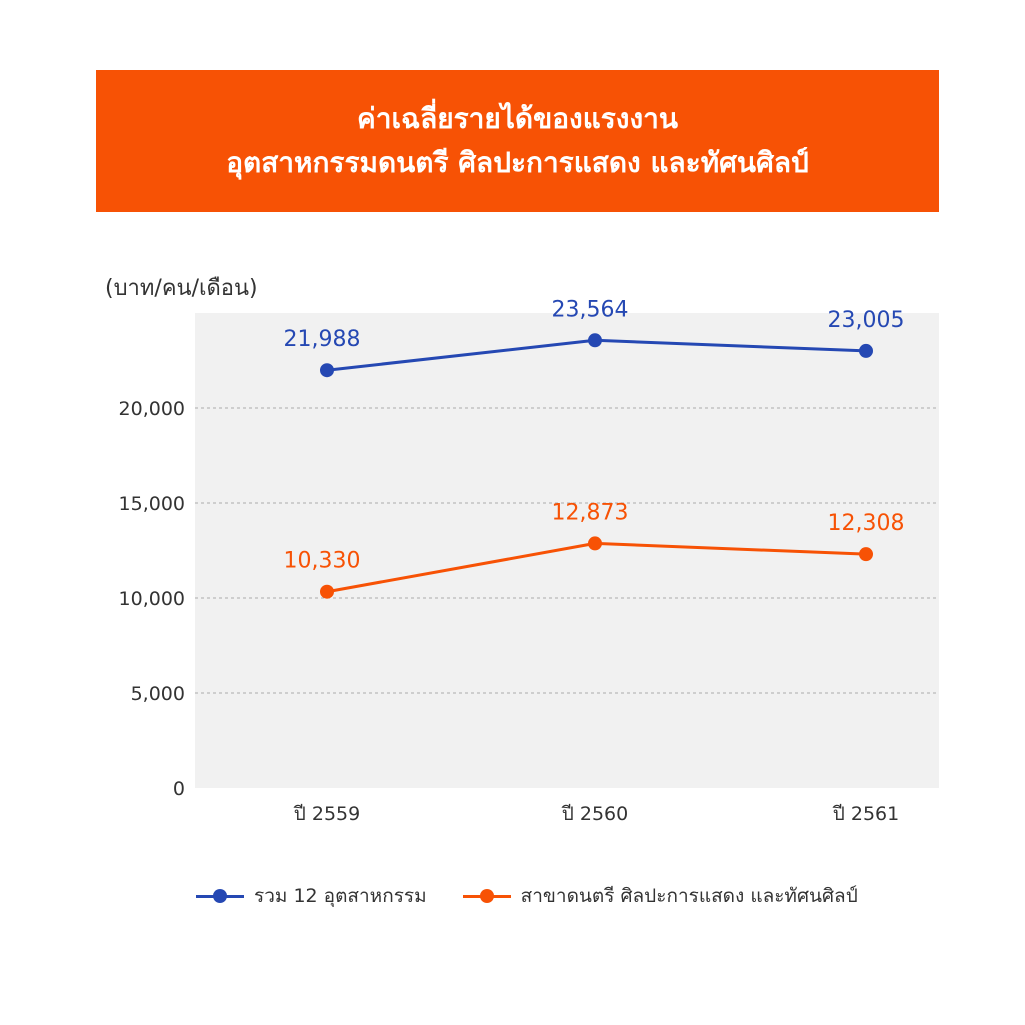 This screenshot has width=1025, height=1025. What do you see at coordinates (152, 504) in the screenshot?
I see `y-tick-label: 15,000` at bounding box center [152, 504].